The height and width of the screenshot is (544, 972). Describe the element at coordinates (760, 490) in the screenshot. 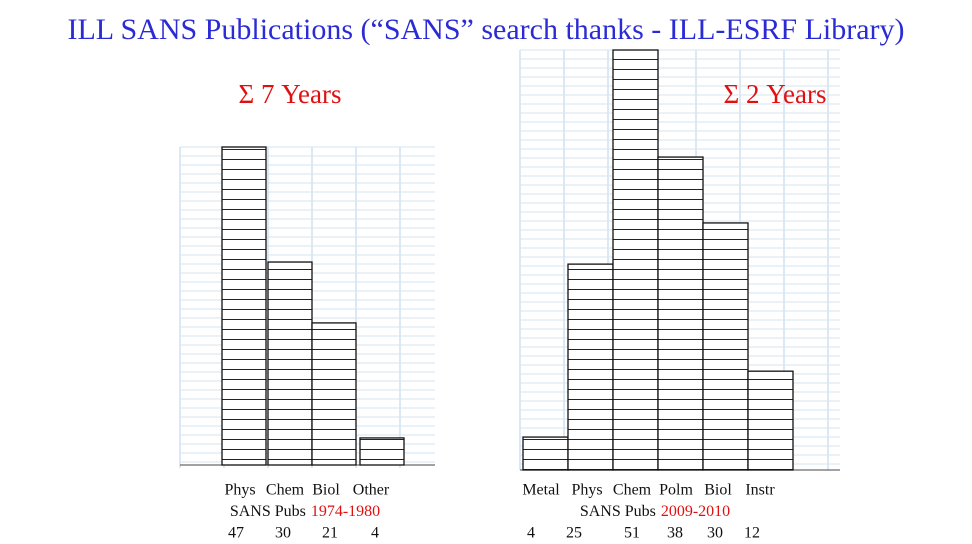

I see `category-label: Instr` at that location.